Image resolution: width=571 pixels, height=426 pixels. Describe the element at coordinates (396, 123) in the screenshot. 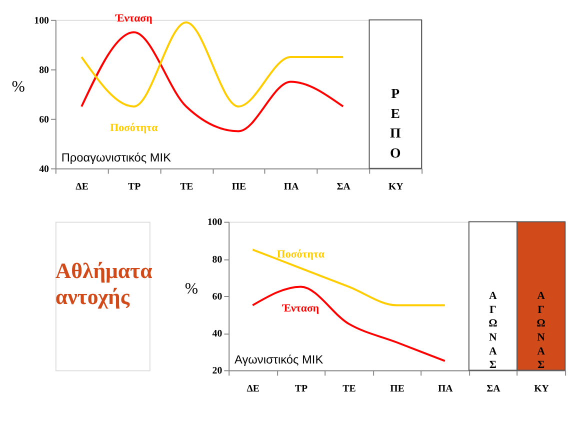

I see `band-label: ΡΕΠΟ` at that location.